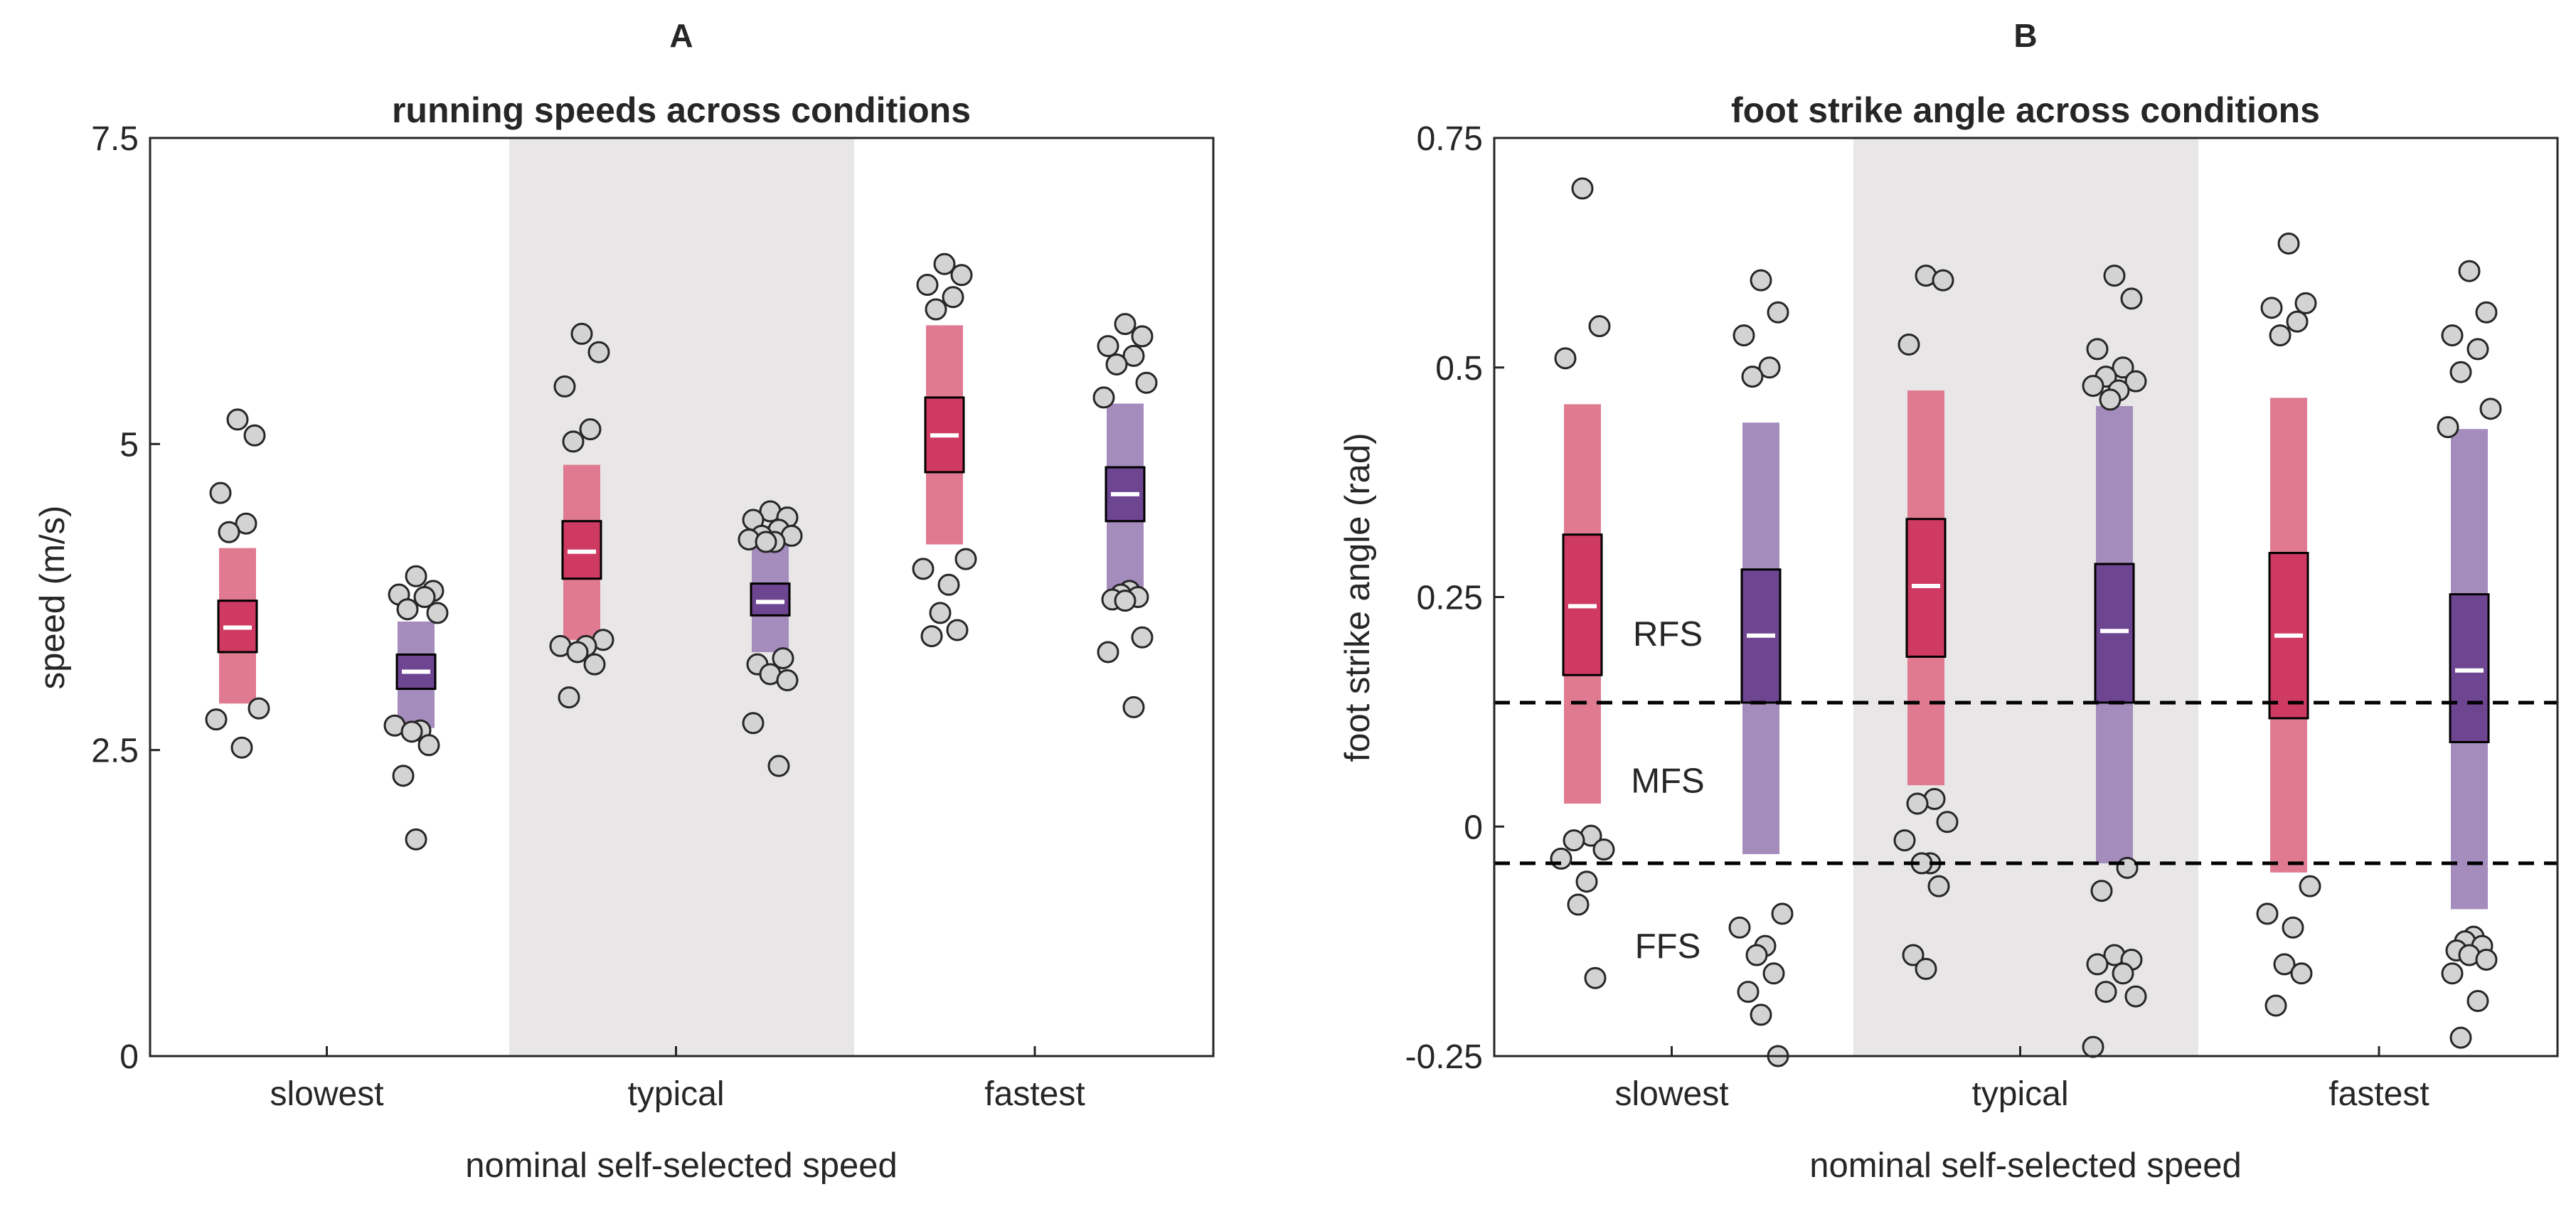 The width and height of the screenshot is (2576, 1209). Describe the element at coordinates (1444, 1057) in the screenshot. I see `y-tick-label: -0.25` at that location.